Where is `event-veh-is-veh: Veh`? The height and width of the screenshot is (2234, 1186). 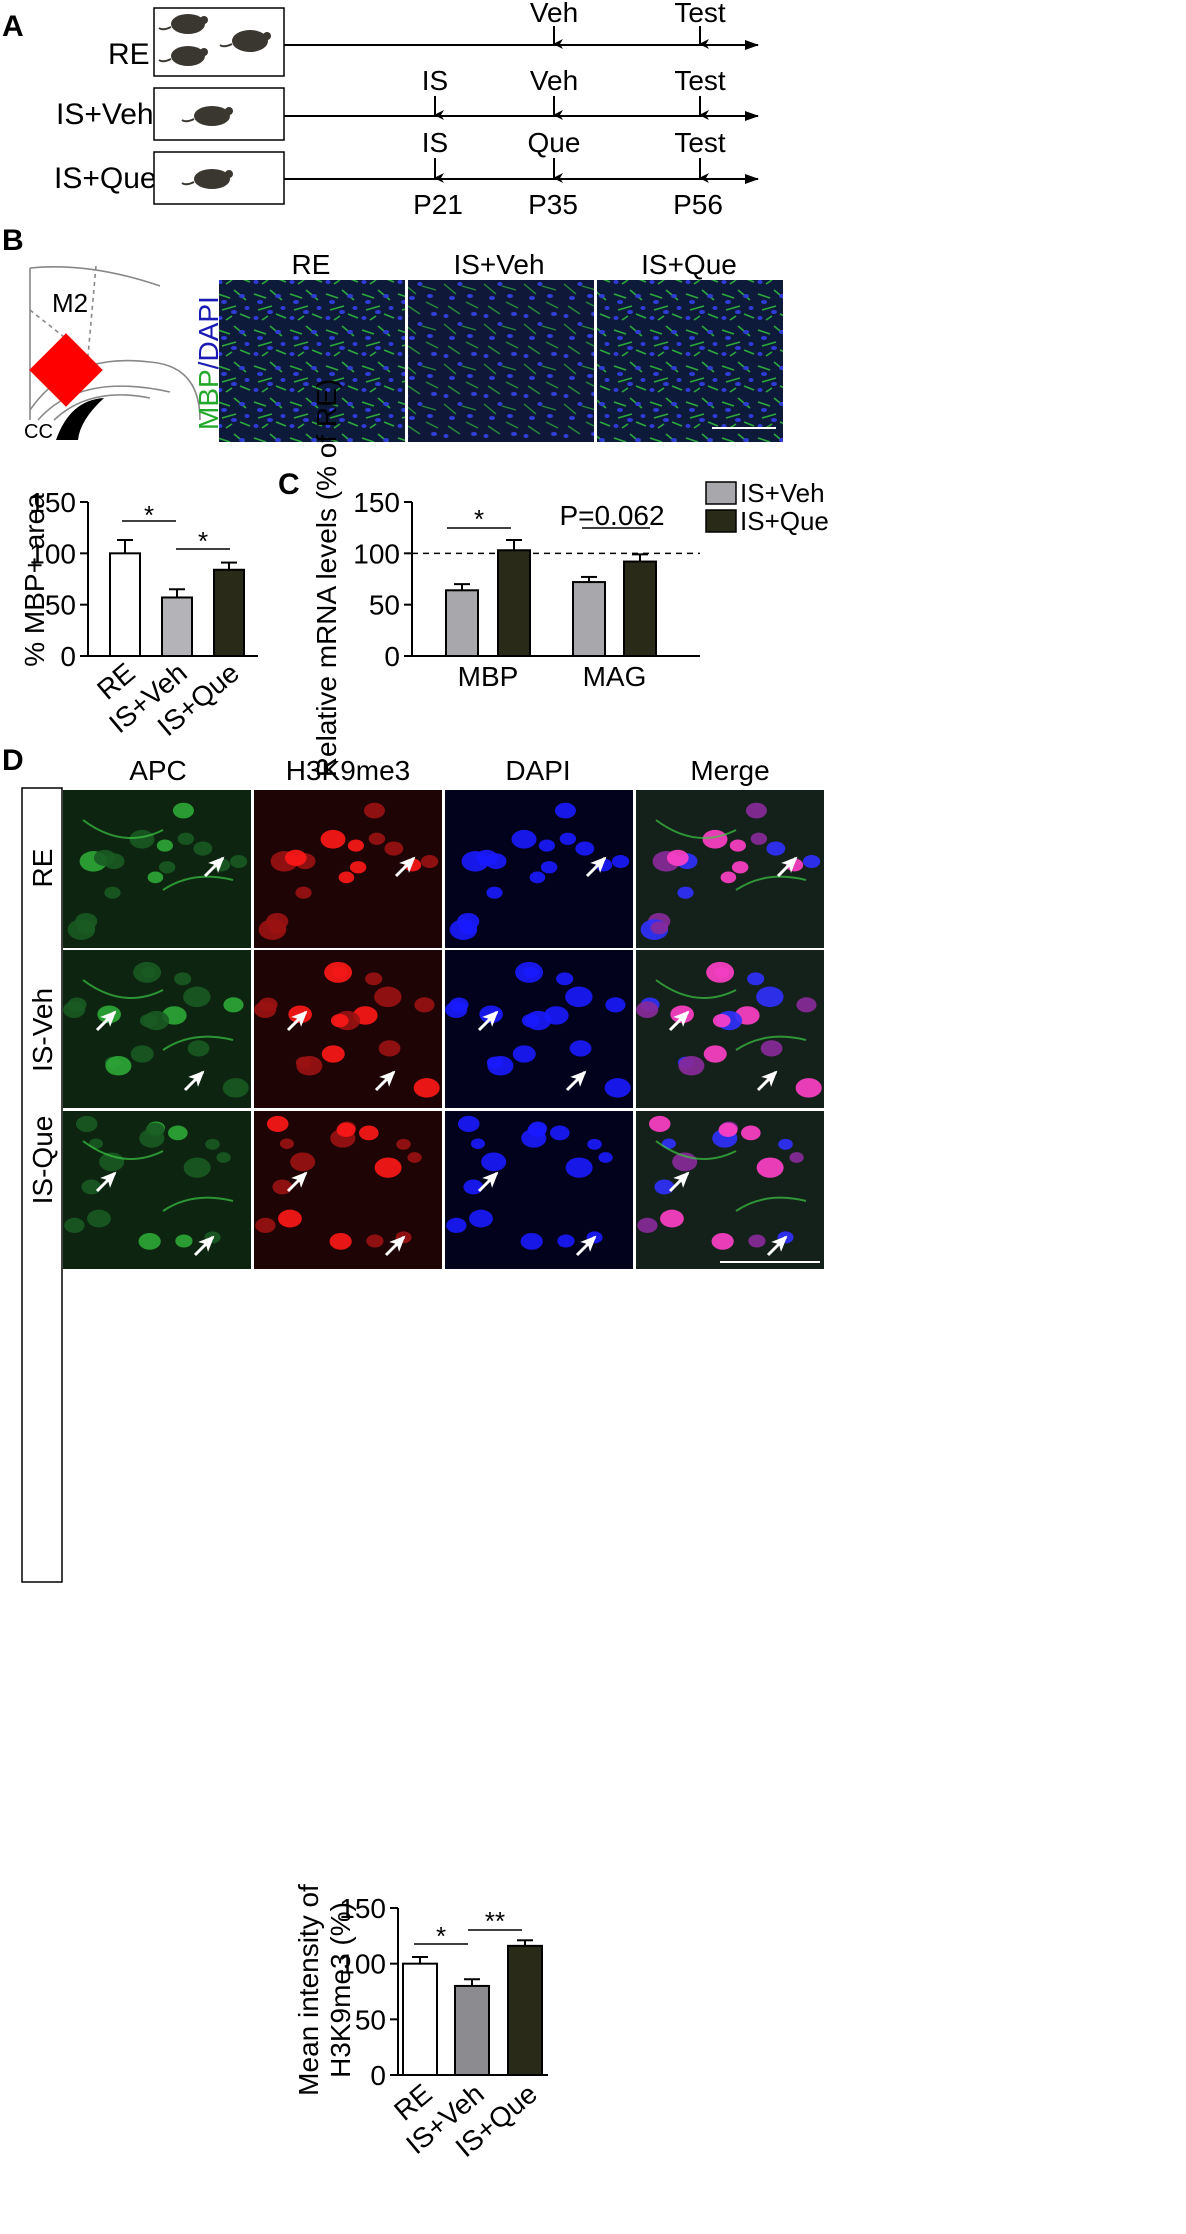 event-veh-is-veh: Veh is located at coordinates (554, 80).